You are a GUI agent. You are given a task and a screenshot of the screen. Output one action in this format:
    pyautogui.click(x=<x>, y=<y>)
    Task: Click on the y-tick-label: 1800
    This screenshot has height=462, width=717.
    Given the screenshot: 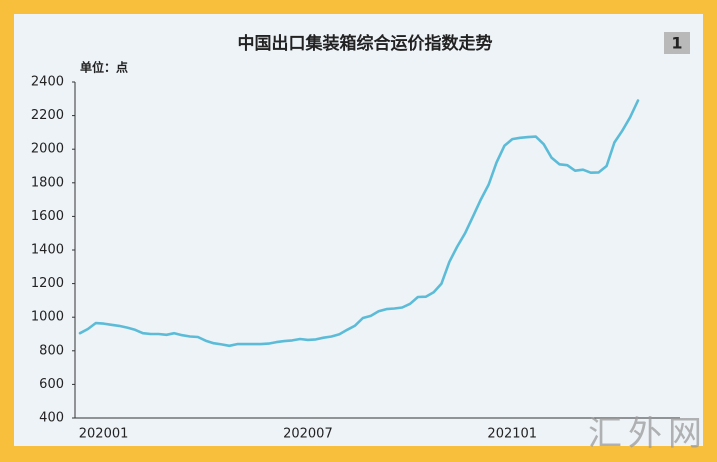 What is the action you would take?
    pyautogui.click(x=47, y=182)
    